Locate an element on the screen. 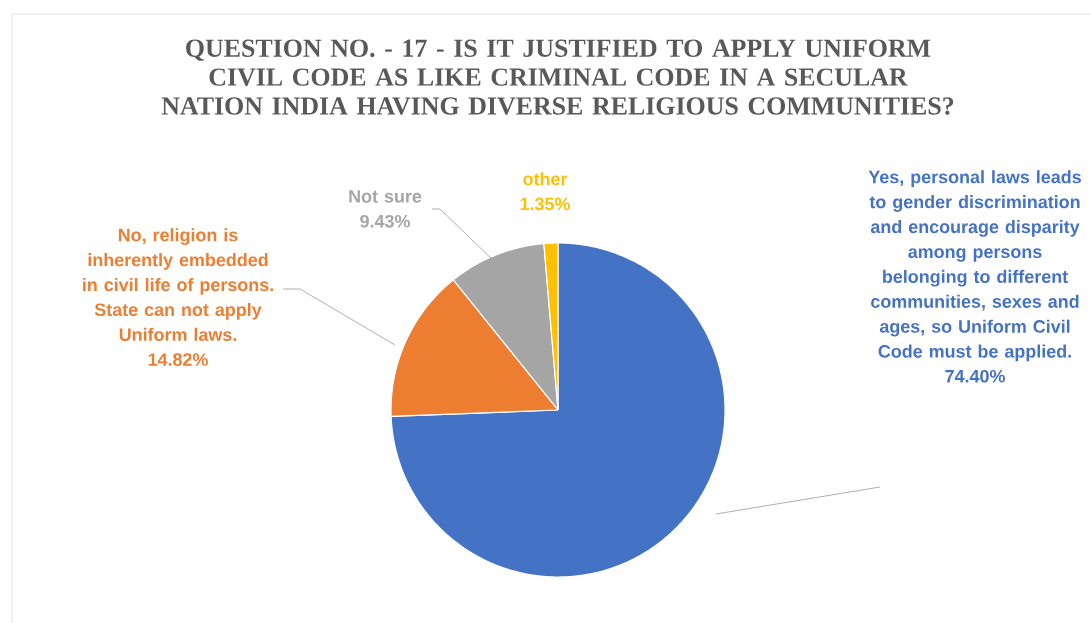 The height and width of the screenshot is (623, 1091). slice-label: Not sure is located at coordinates (385, 196).